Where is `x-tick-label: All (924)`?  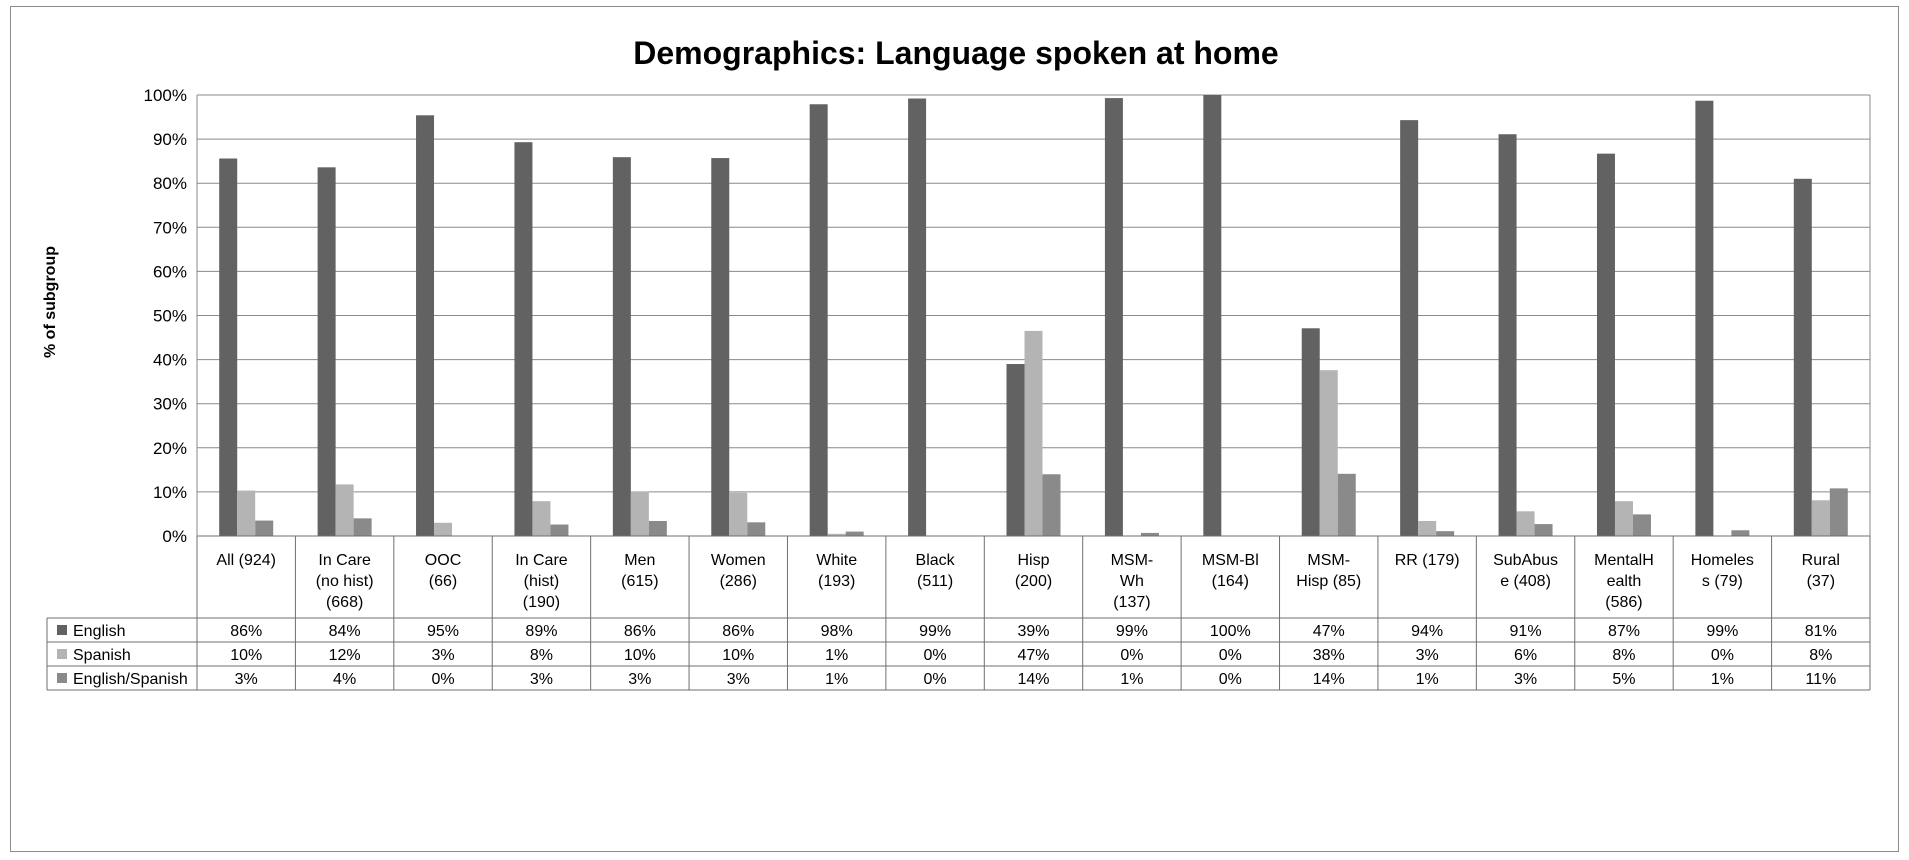 x-tick-label: All (924) is located at coordinates (246, 560).